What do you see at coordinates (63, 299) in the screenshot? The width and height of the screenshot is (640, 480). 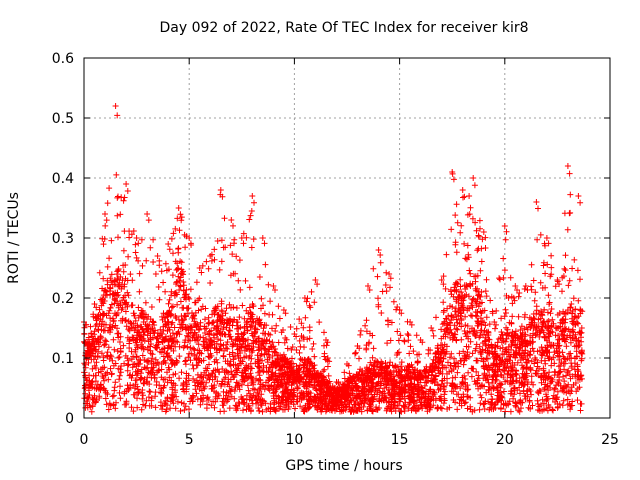 I see `y-tick-label: 0.2` at bounding box center [63, 299].